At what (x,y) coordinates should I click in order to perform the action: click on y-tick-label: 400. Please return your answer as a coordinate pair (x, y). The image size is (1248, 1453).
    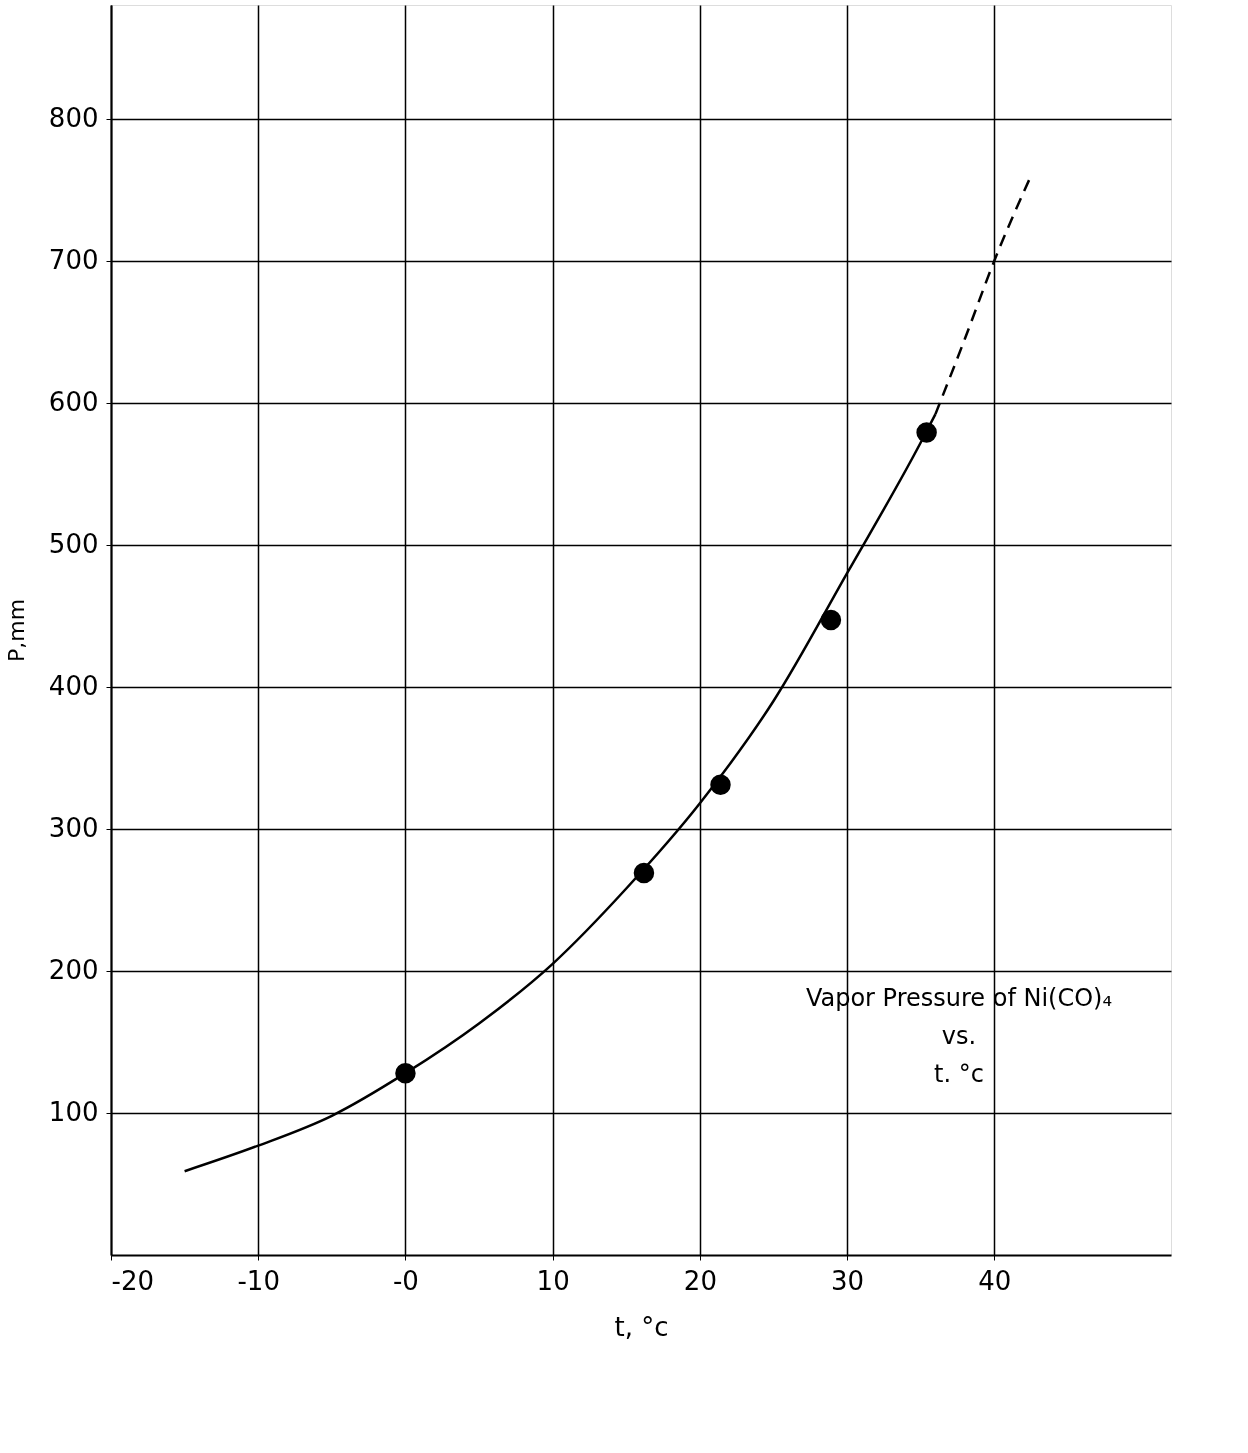
    Looking at the image, I should click on (73, 686).